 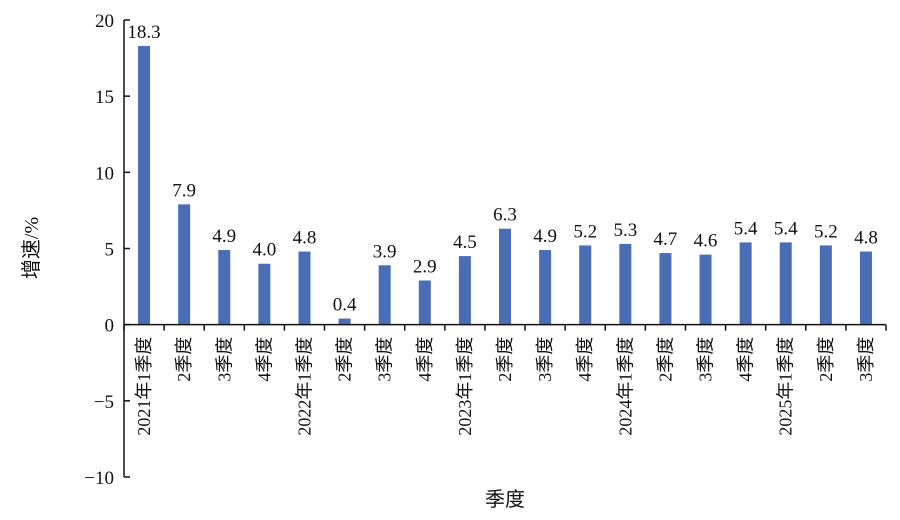 What do you see at coordinates (104, 173) in the screenshot?
I see `y-tick-label: 10` at bounding box center [104, 173].